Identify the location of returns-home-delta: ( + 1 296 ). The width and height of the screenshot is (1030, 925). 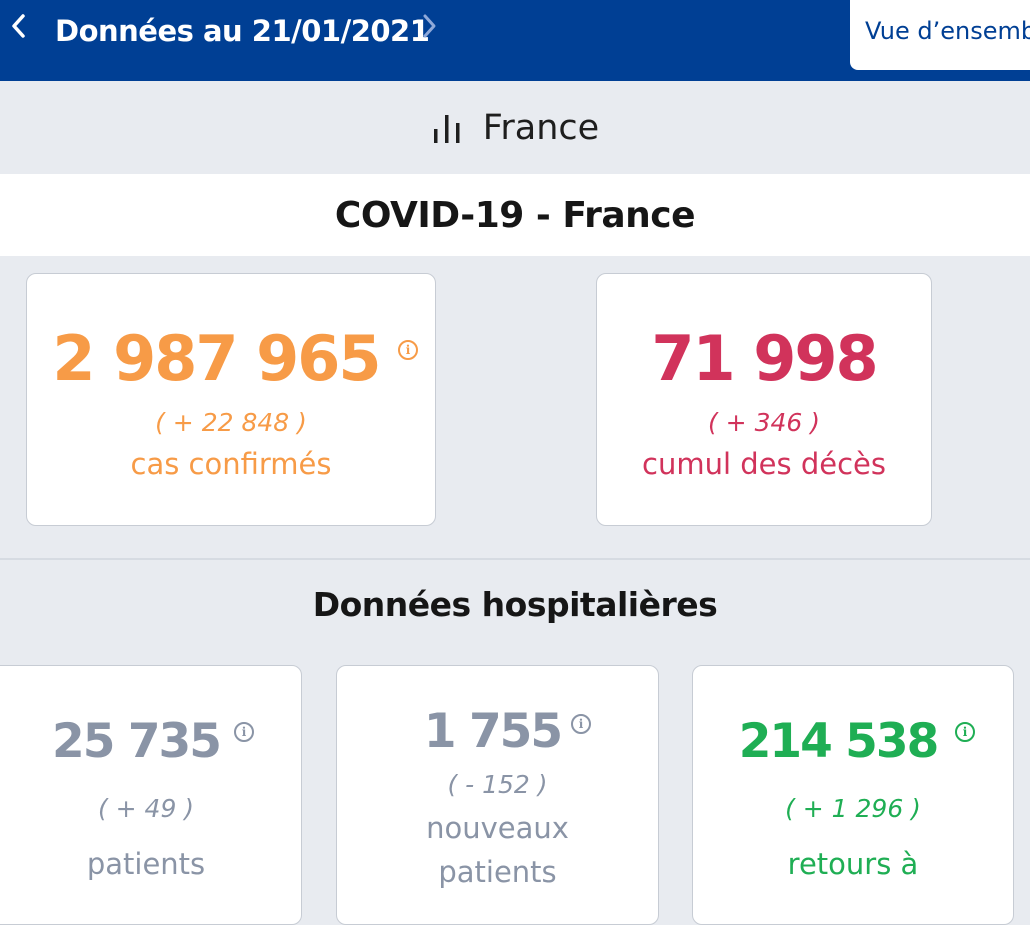
(853, 808).